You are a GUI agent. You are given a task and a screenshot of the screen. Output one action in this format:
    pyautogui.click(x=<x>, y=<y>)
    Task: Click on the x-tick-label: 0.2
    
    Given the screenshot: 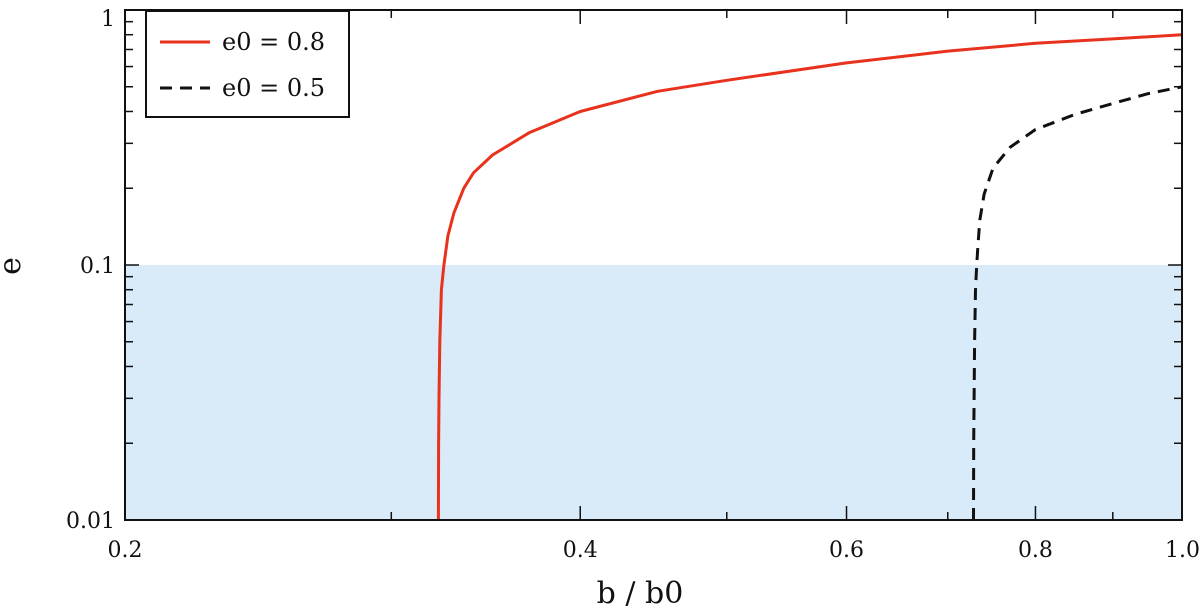 What is the action you would take?
    pyautogui.click(x=125, y=550)
    